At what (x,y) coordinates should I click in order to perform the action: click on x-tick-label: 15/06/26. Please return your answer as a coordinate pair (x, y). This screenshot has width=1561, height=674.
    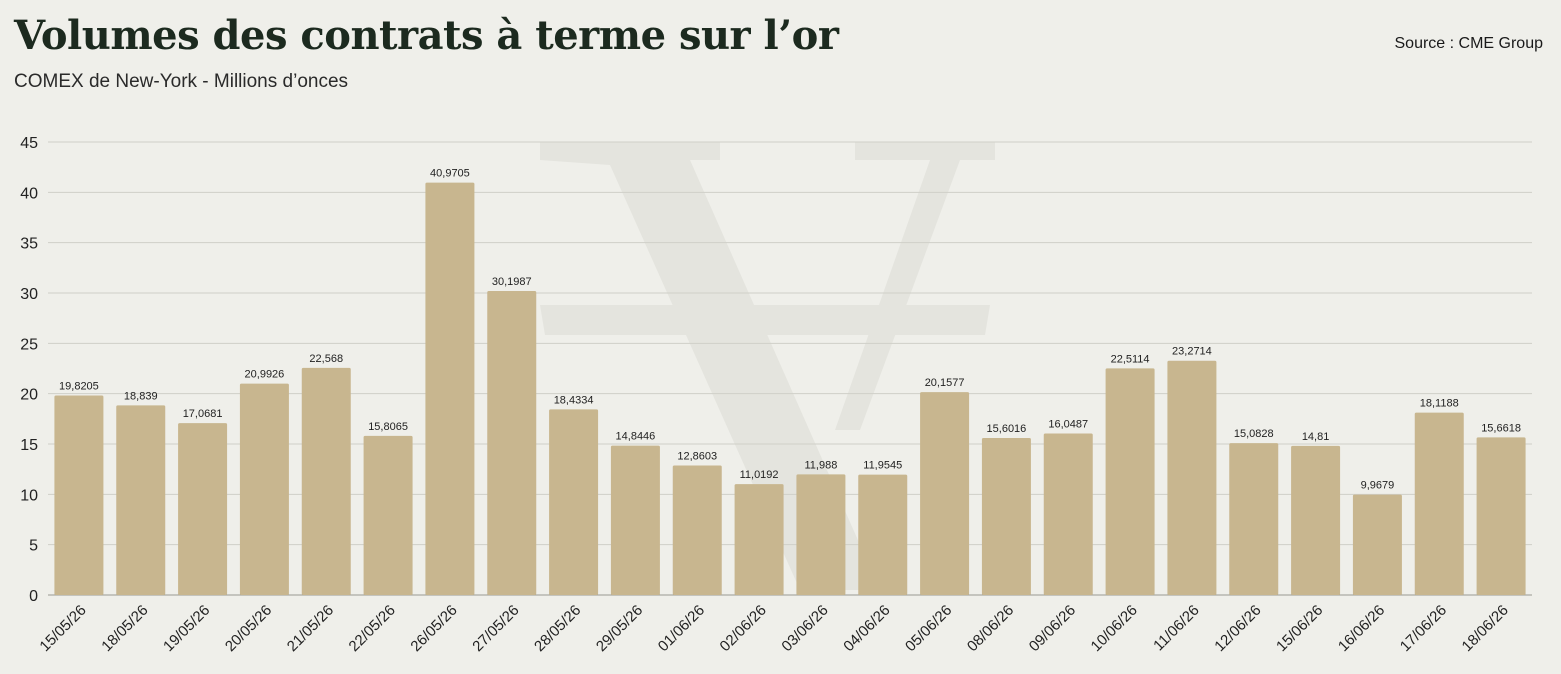
    Looking at the image, I should click on (1299, 628).